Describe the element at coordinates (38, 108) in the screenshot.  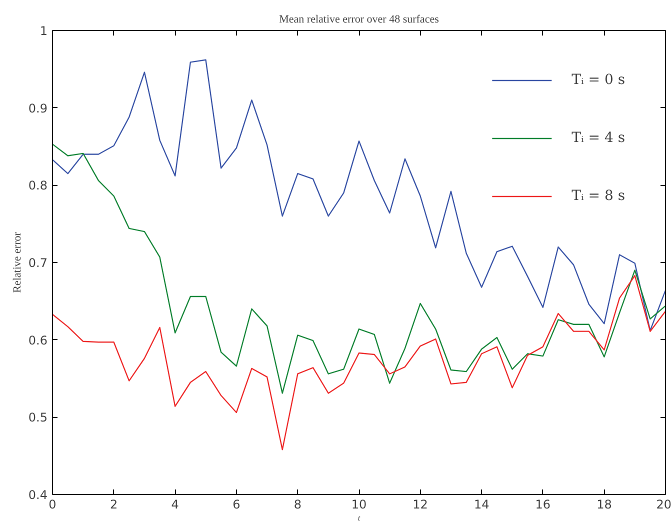
I see `y-tick-label: 0.9` at that location.